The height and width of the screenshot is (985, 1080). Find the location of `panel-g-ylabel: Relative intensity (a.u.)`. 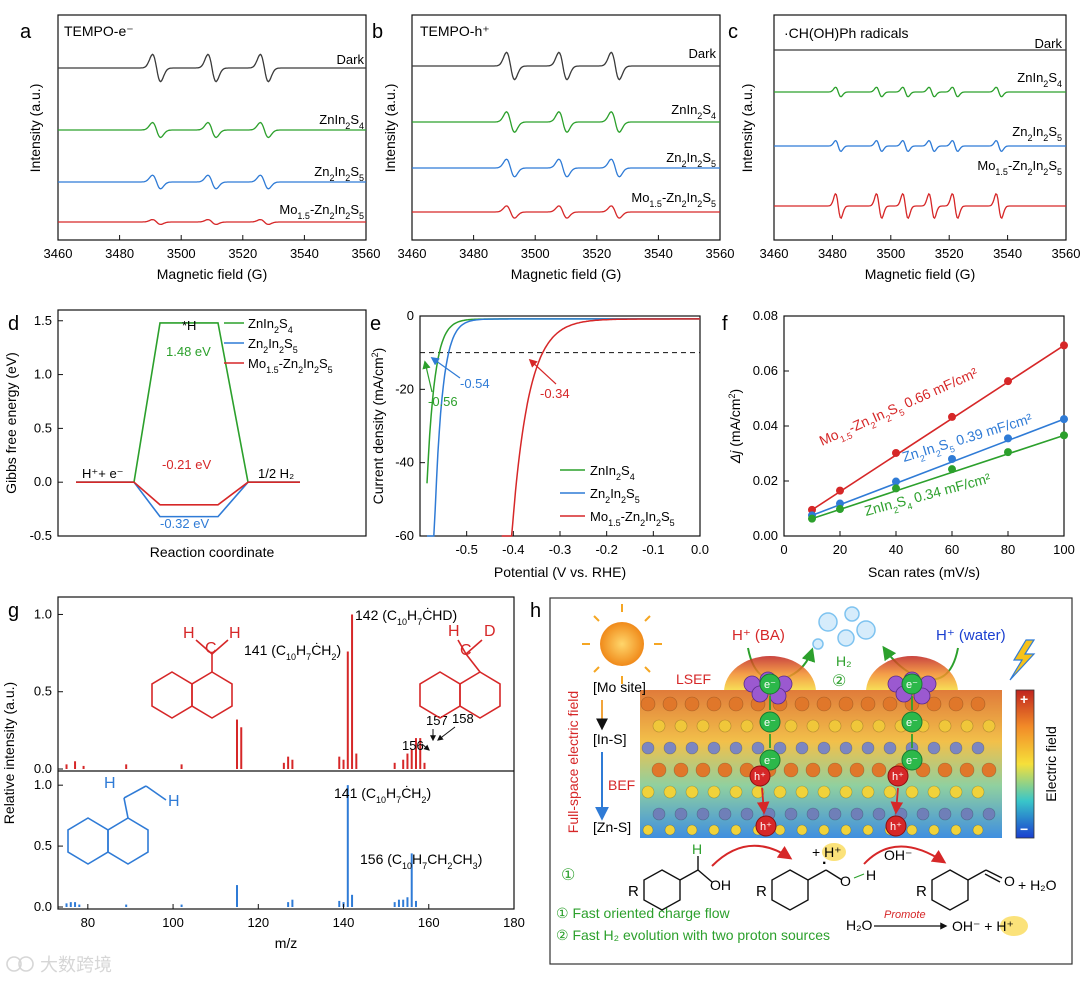

panel-g-ylabel: Relative intensity (a.u.) is located at coordinates (9, 753).